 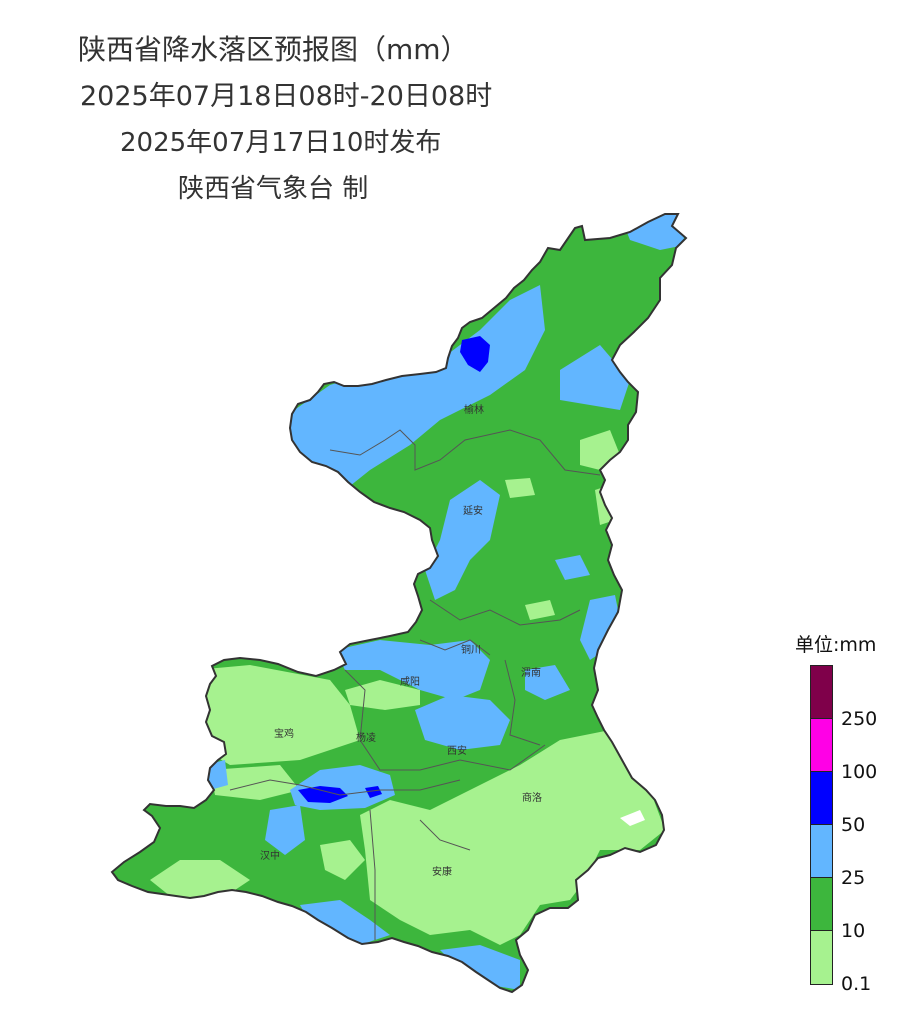 I want to click on legend-title: 单位:mm, so click(x=836, y=645).